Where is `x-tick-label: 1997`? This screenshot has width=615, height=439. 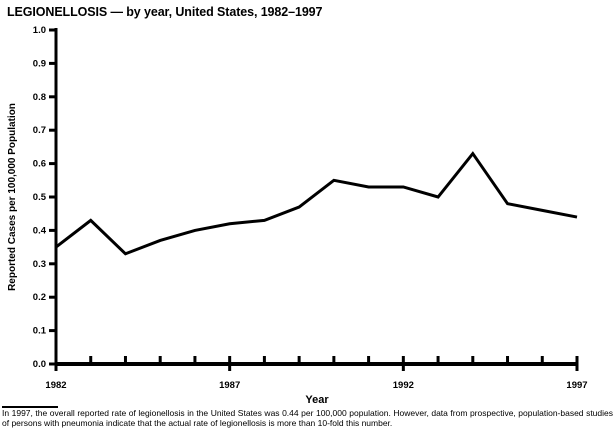
x-tick-label: 1997 is located at coordinates (576, 385).